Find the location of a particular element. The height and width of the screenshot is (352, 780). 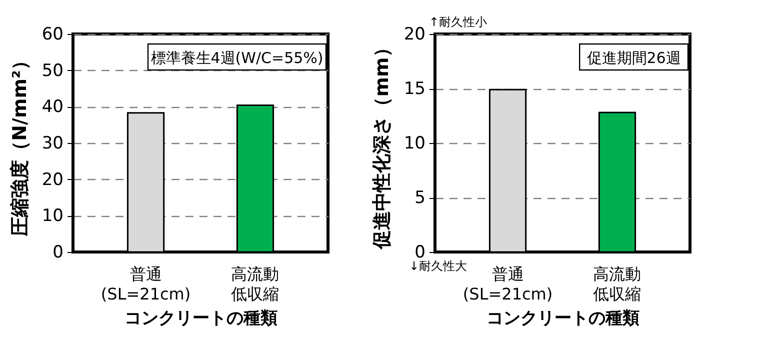

y-axis-title: 圧縮強度（N/mm²） is located at coordinates (19, 144).